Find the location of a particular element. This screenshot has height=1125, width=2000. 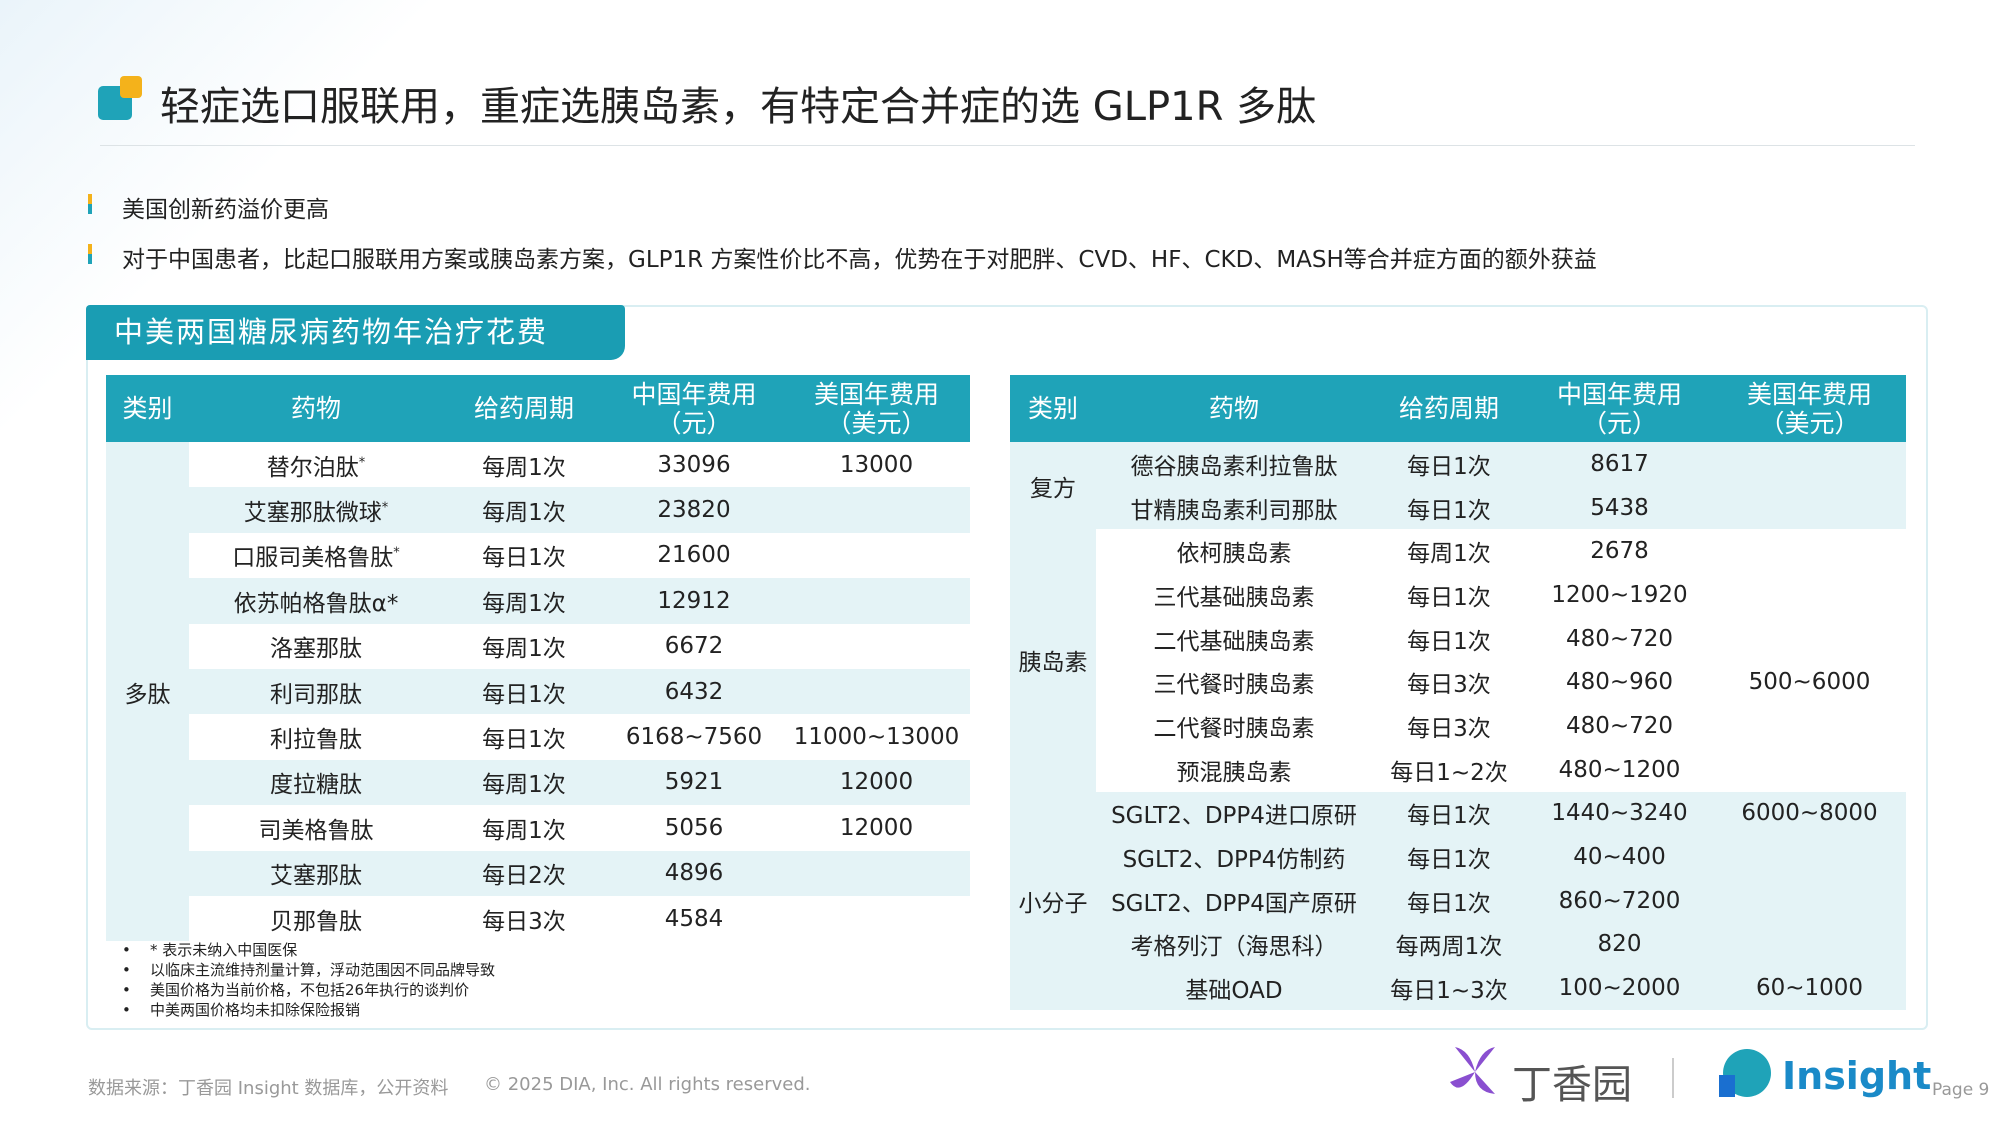

drug-name: 艾塞那肽微球 is located at coordinates (312, 513).